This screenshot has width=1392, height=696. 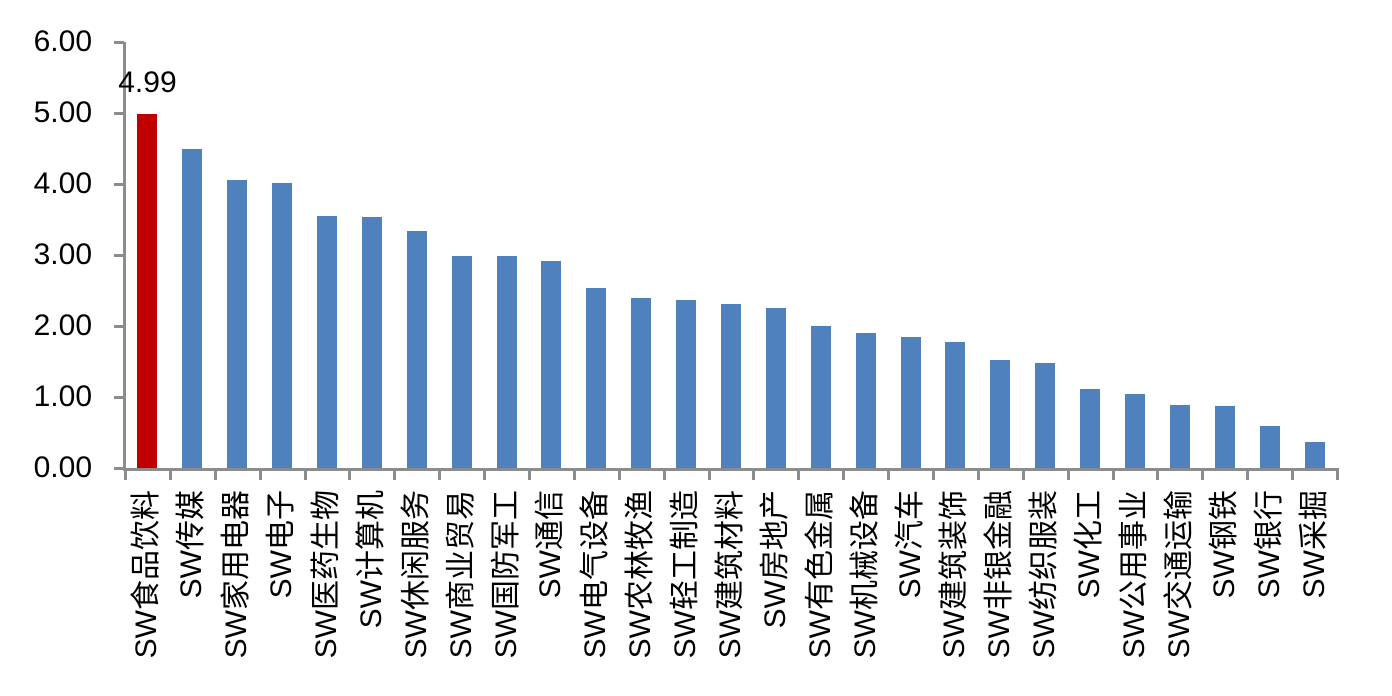 I want to click on x-tick-label-21: SW化工, so click(x=1090, y=544).